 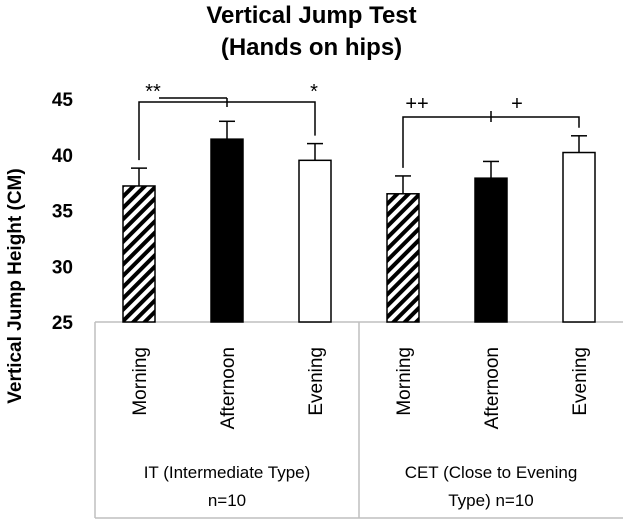 What do you see at coordinates (62, 267) in the screenshot?
I see `y-tick-label: 30` at bounding box center [62, 267].